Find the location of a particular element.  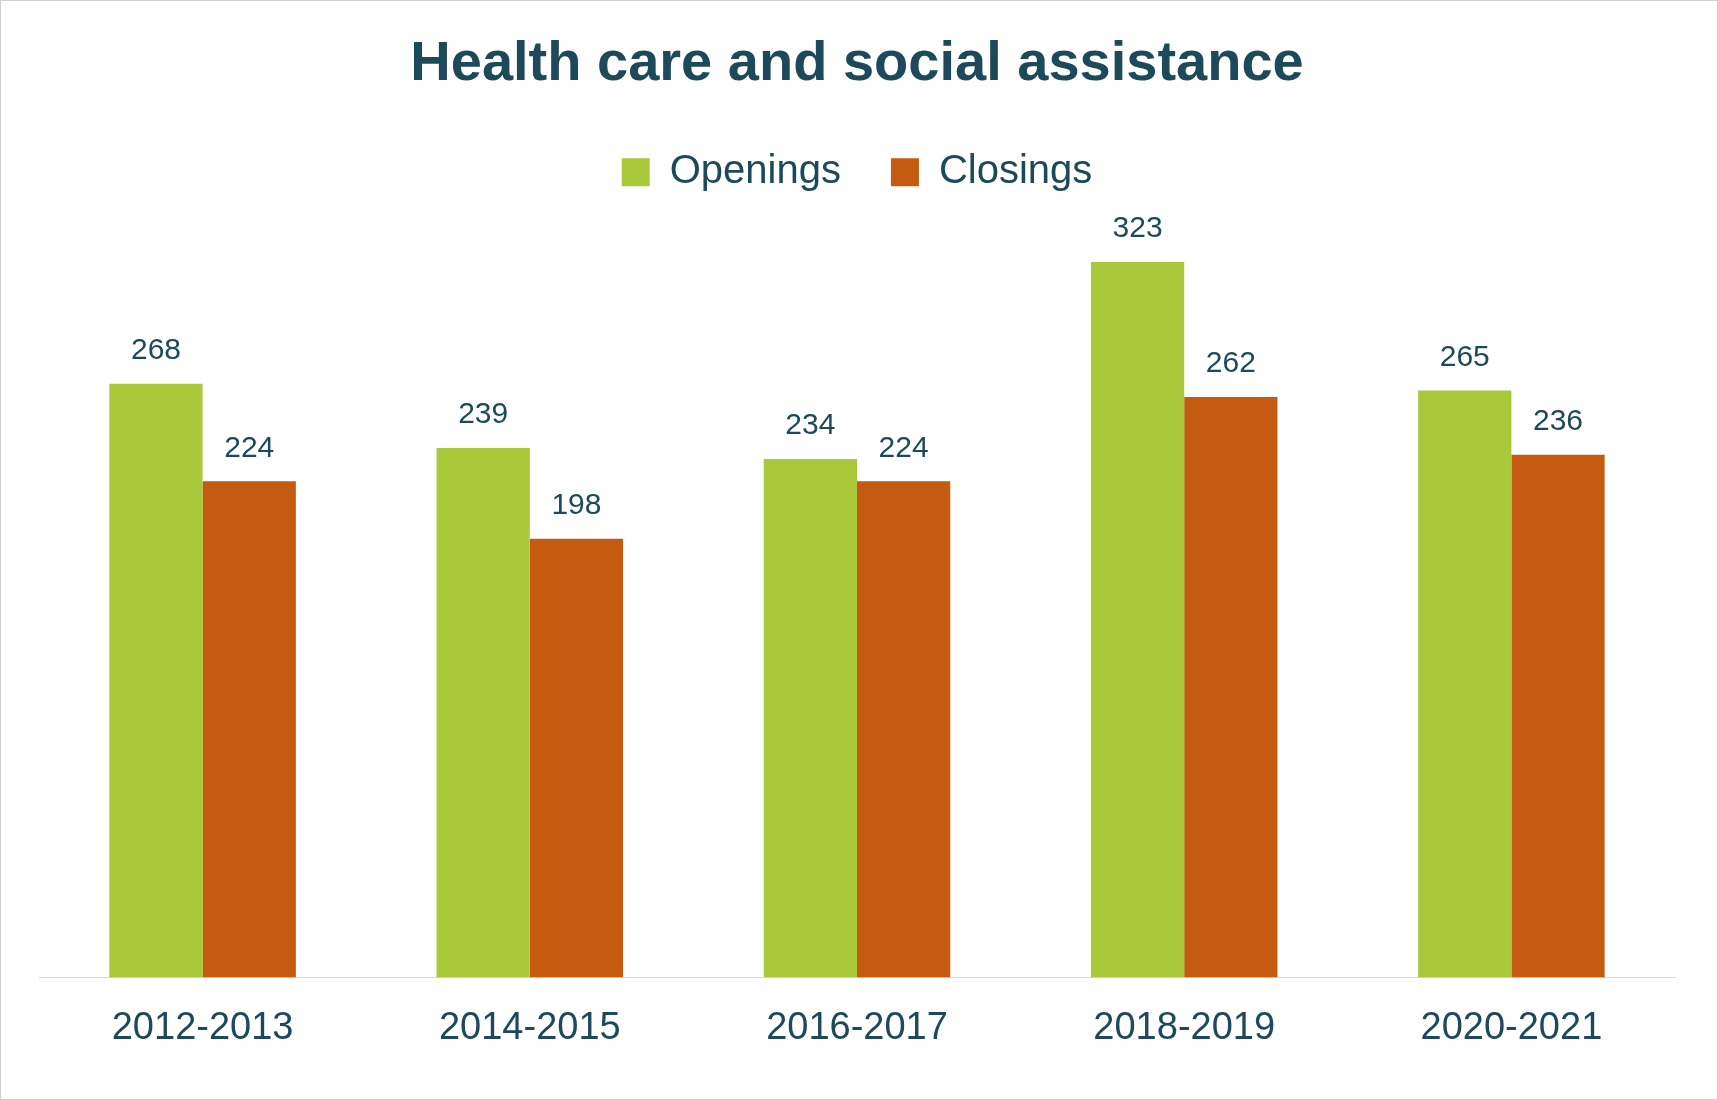

legend-label: Closings is located at coordinates (1015, 169).